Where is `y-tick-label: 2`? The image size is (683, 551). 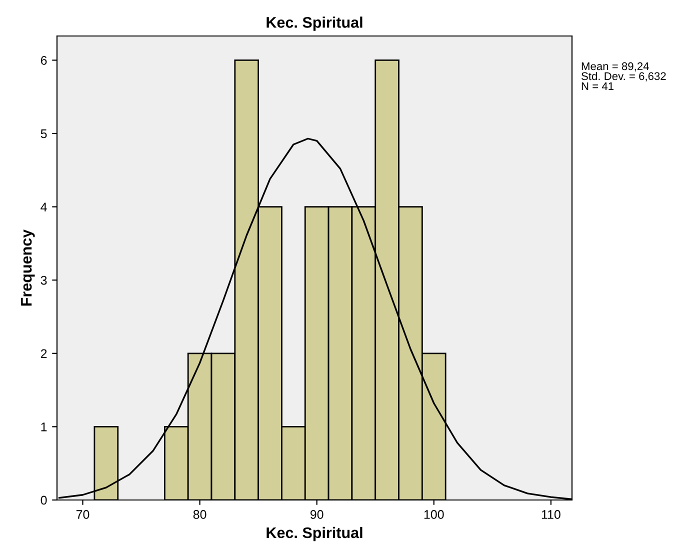 y-tick-label: 2 is located at coordinates (43, 353).